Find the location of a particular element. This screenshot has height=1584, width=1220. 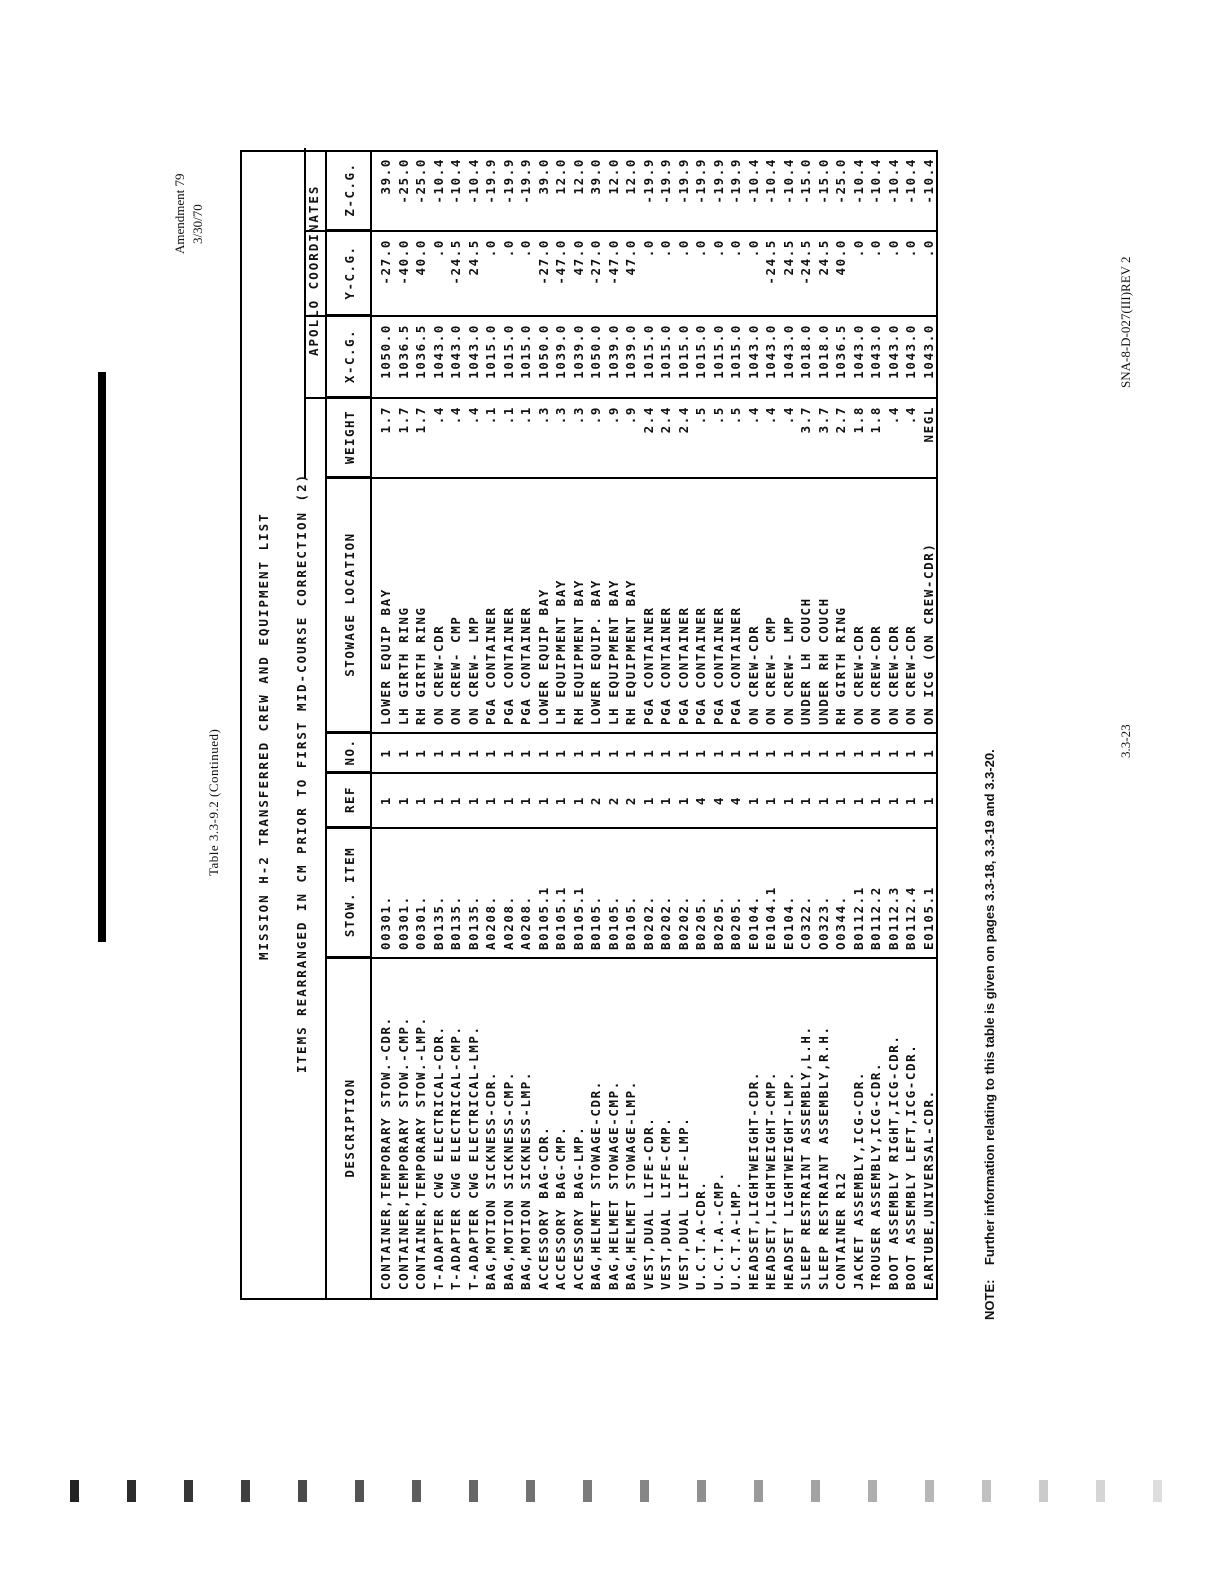

cell-stowage-location: UNDER RH COUCH is located at coordinates (823, 661).